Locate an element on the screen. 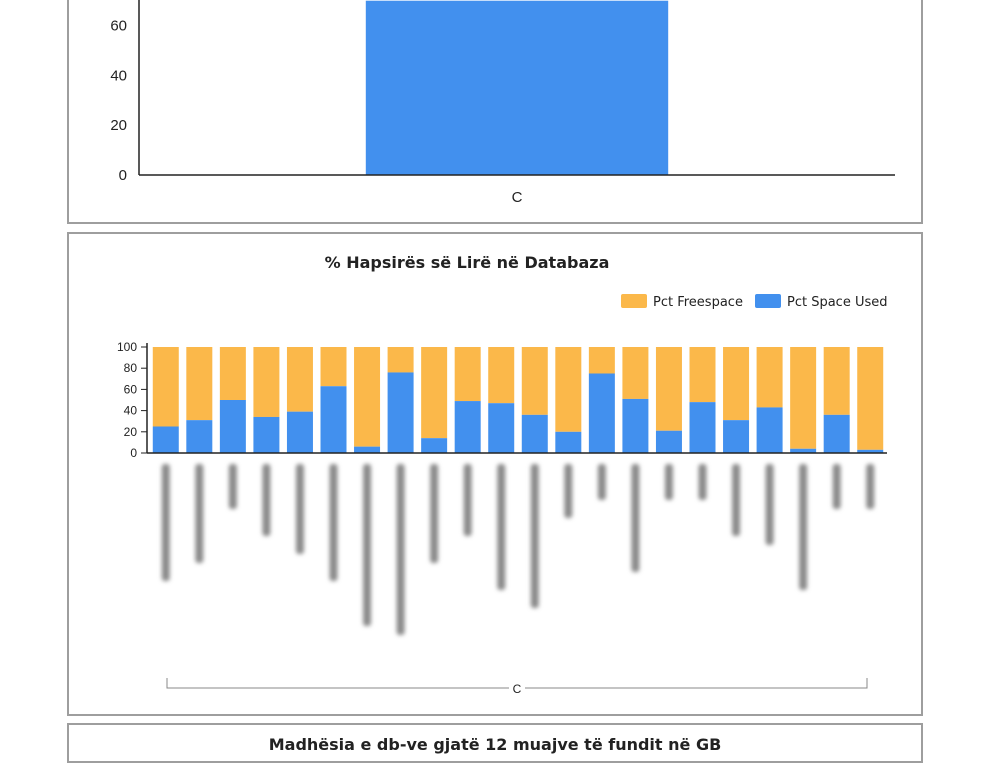 The image size is (1000, 763). bracket-label: C is located at coordinates (517, 689).